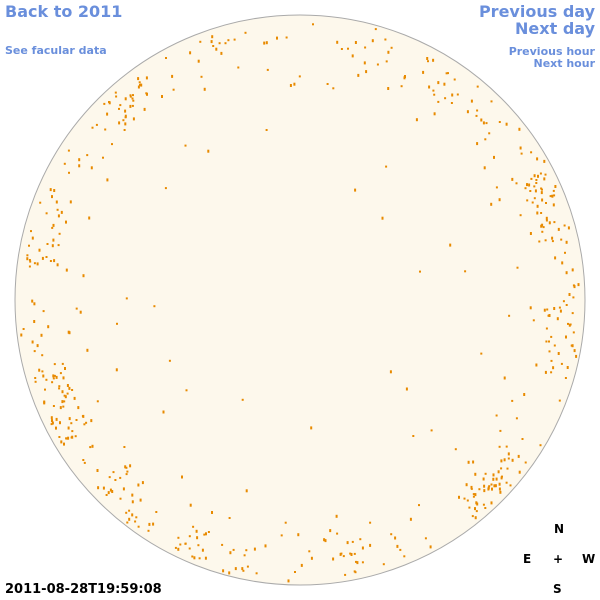 This screenshot has height=600, width=600. I want to click on facular-link: See facular data, so click(56, 50).